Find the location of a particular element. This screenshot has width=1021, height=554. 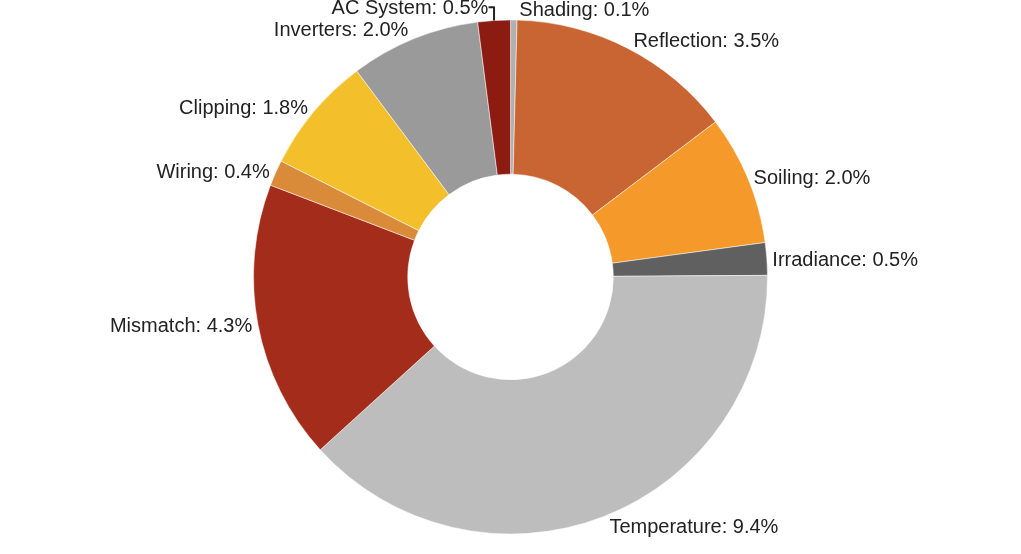

slice-label: Wiring: 0.4% is located at coordinates (213, 171).